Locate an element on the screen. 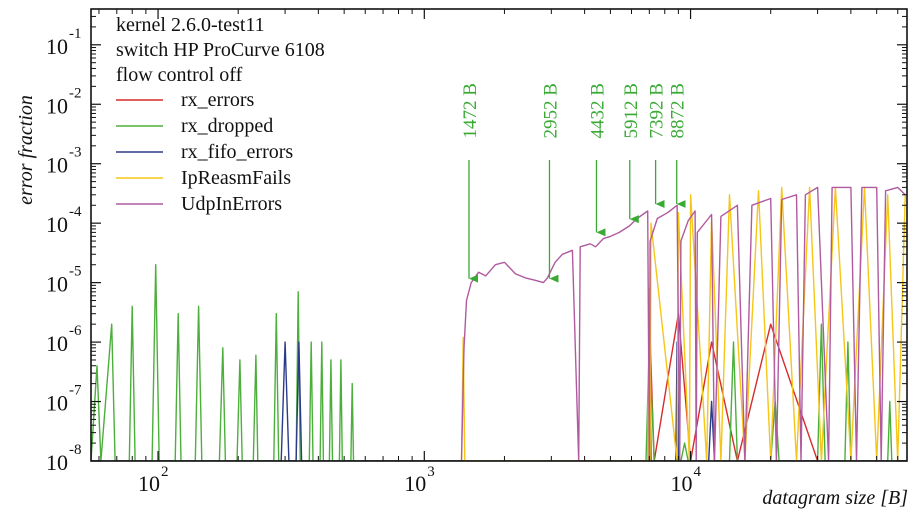 The width and height of the screenshot is (916, 511). x-tick-label: 10 4 is located at coordinates (686, 480).